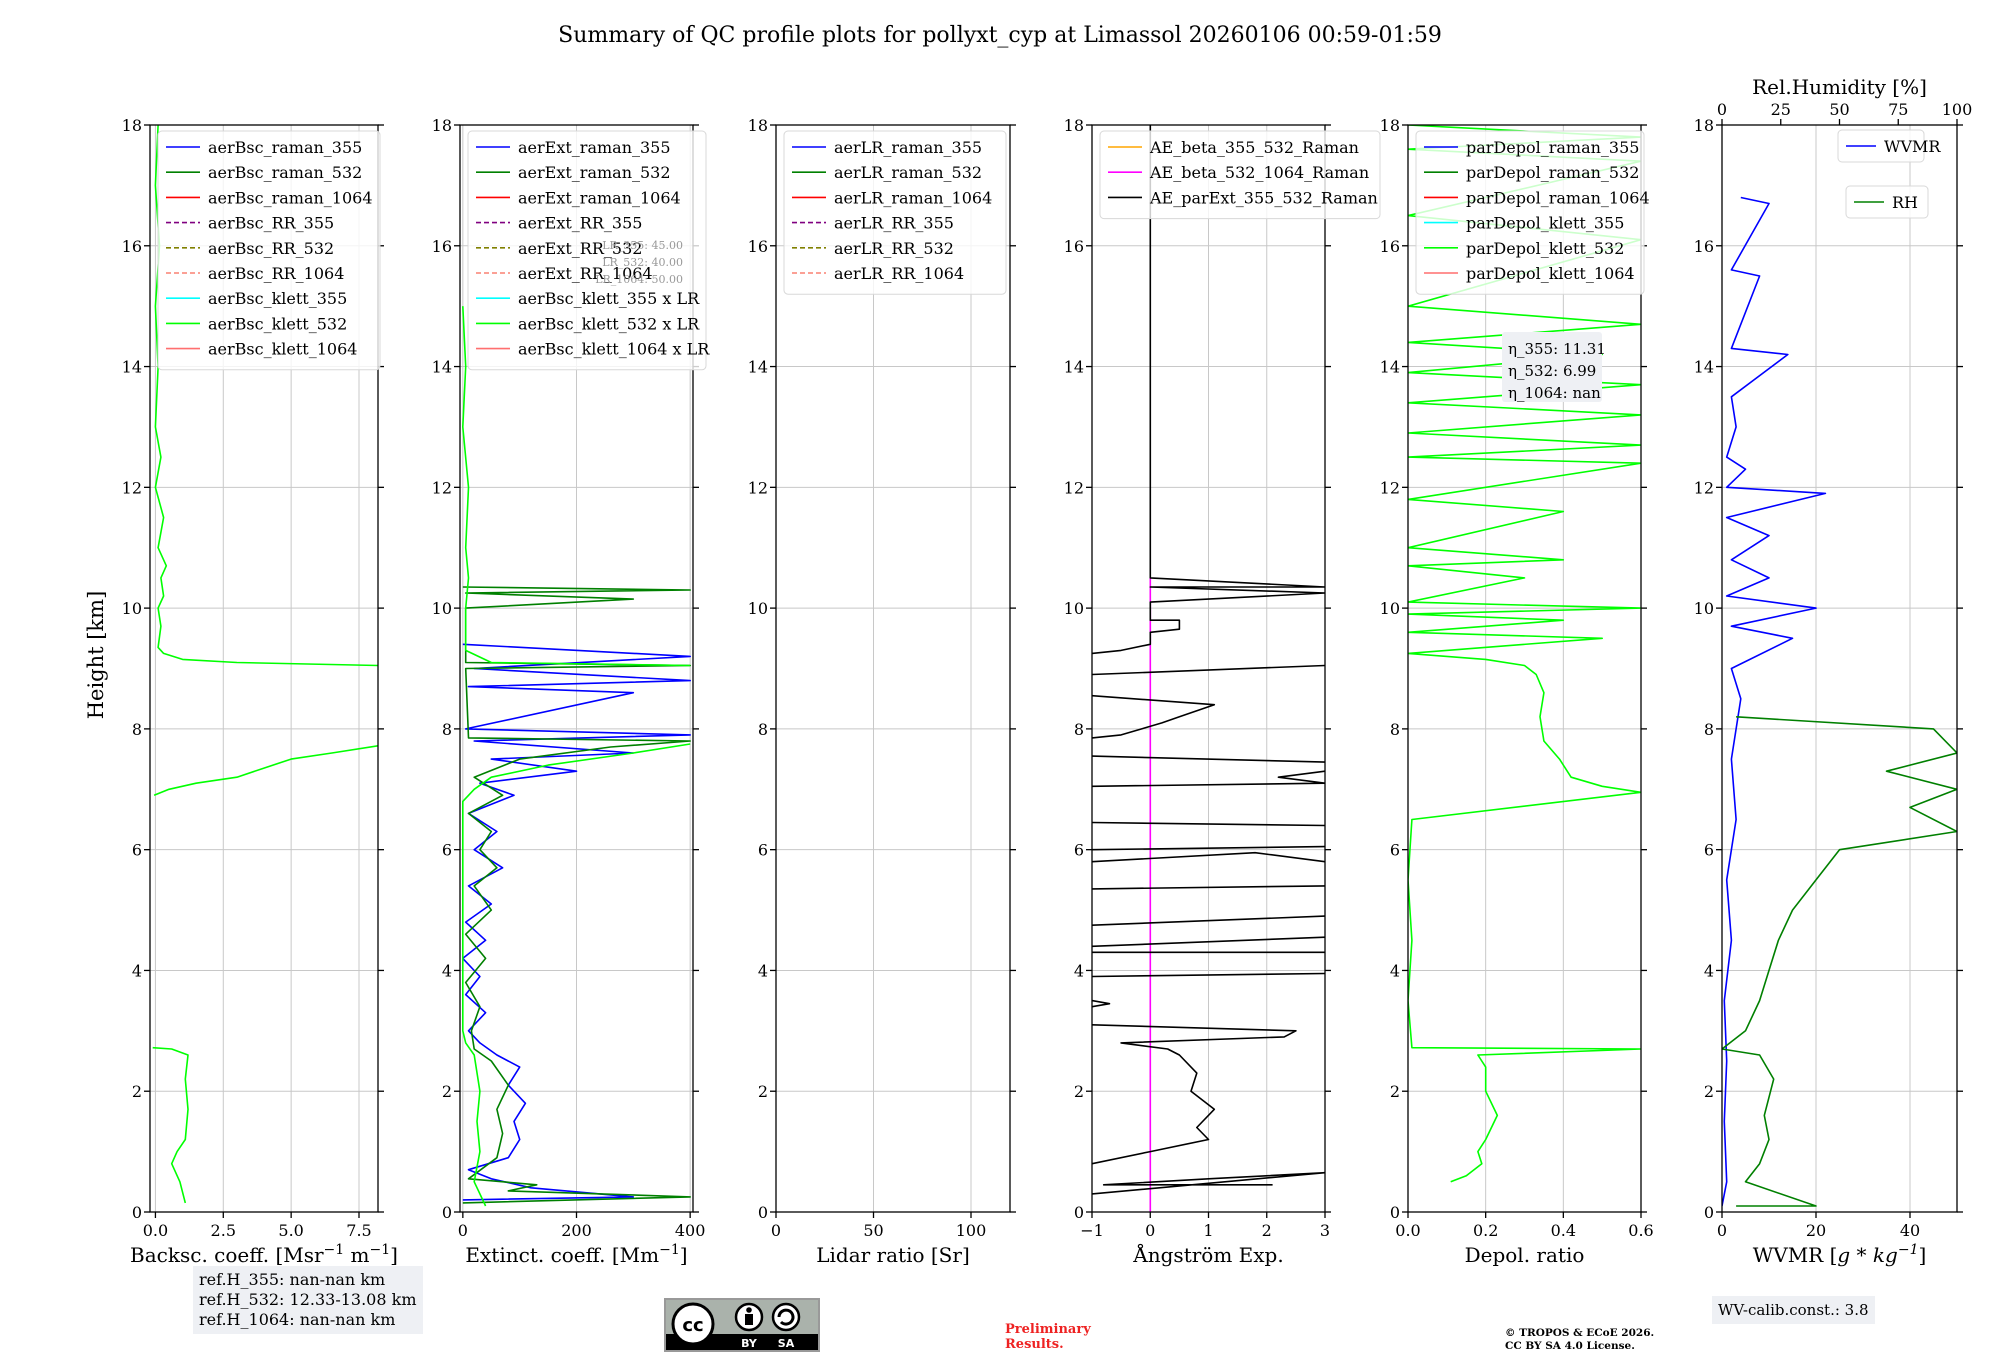 The height and width of the screenshot is (1360, 2000). I want to click on copyright-line-2: CC BY SA 4.0 License., so click(1570, 1346).